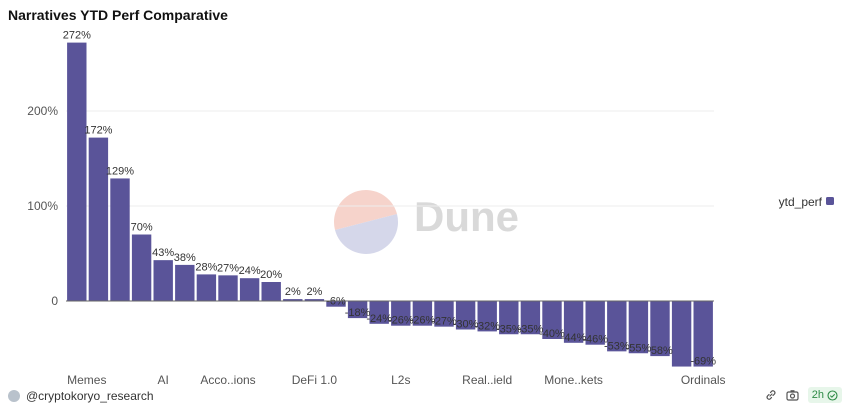 The height and width of the screenshot is (410, 850). What do you see at coordinates (639, 348) in the screenshot?
I see `data-label: -55%` at bounding box center [639, 348].